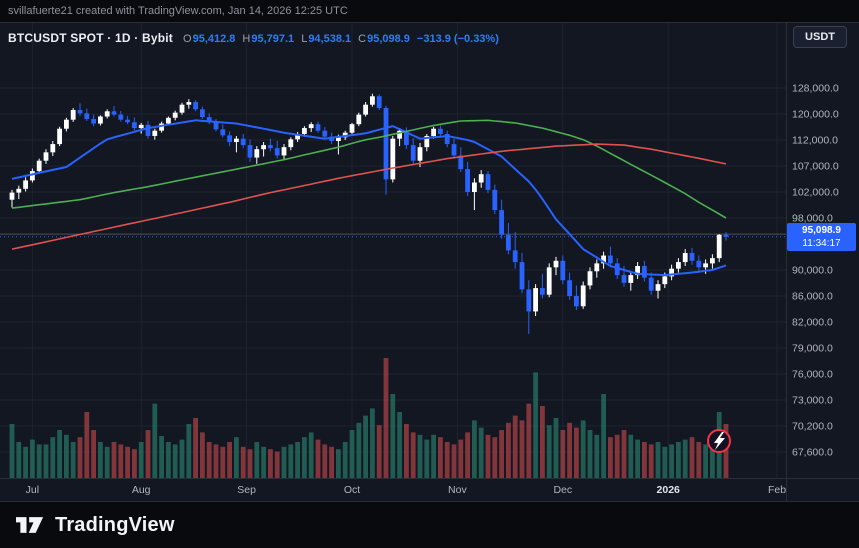  What do you see at coordinates (30, 525) in the screenshot?
I see `tradingview-logo-icon` at bounding box center [30, 525].